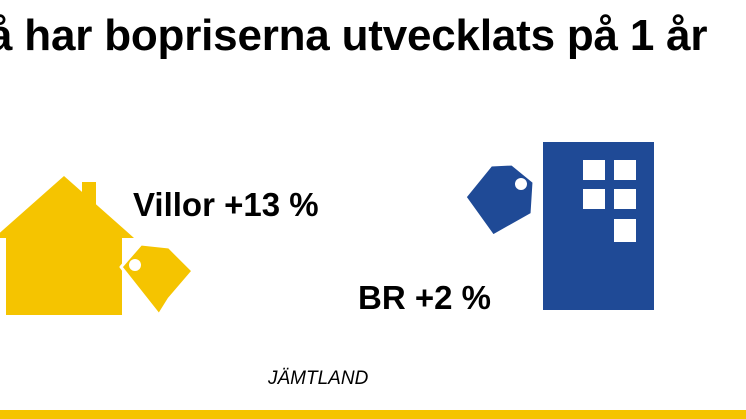  I want to click on apartment-price-change-label: BR +2 %, so click(424, 297).